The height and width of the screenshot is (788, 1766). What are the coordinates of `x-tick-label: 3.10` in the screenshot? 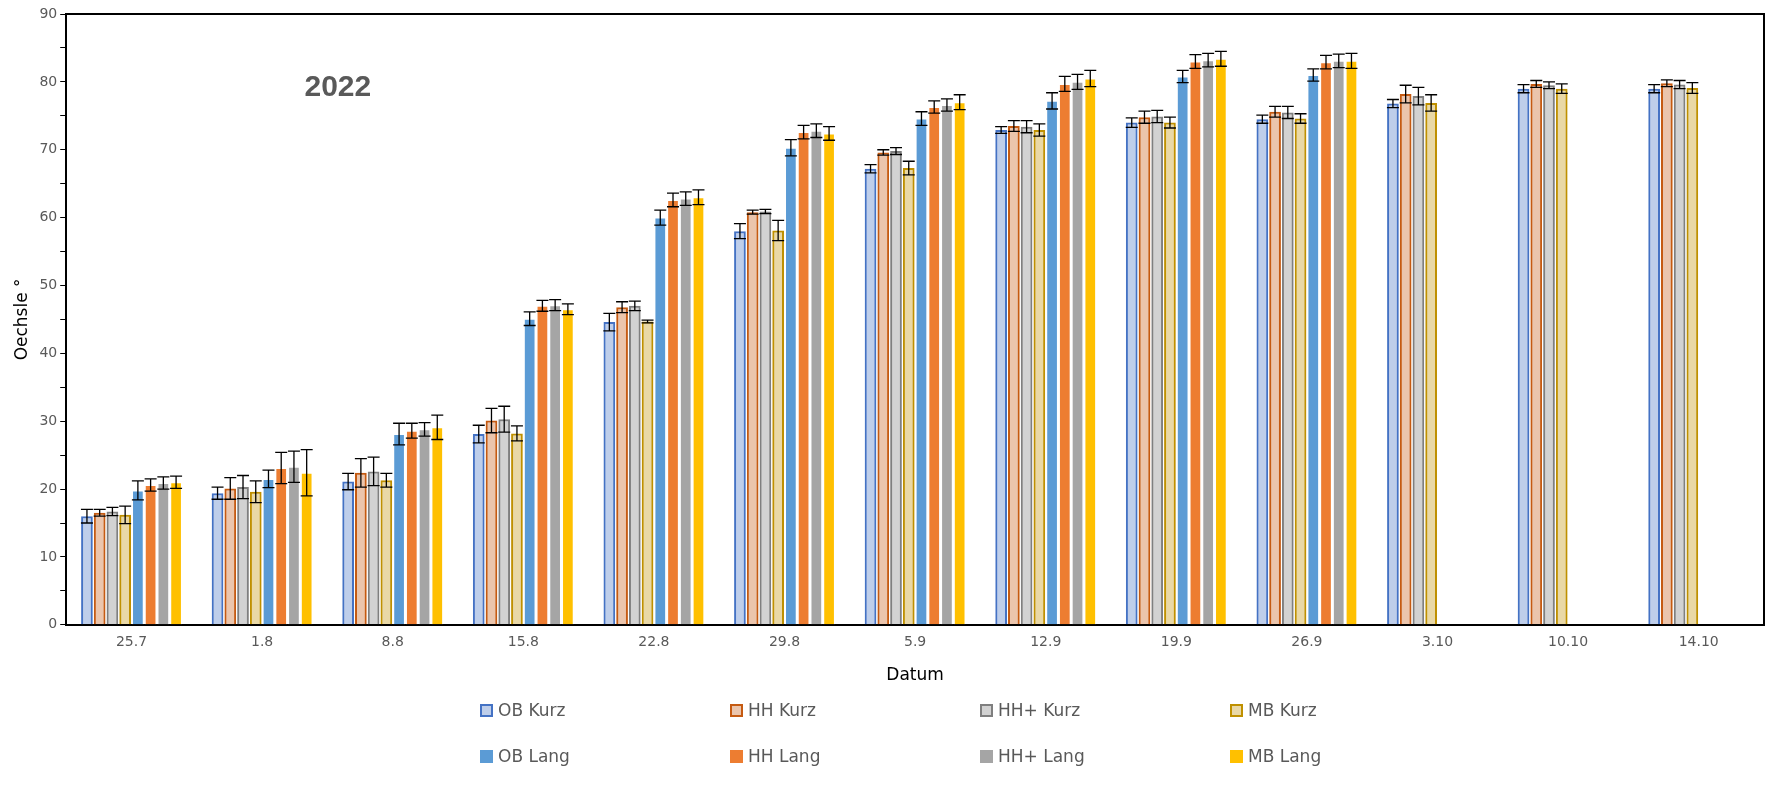 It's located at (1437, 640).